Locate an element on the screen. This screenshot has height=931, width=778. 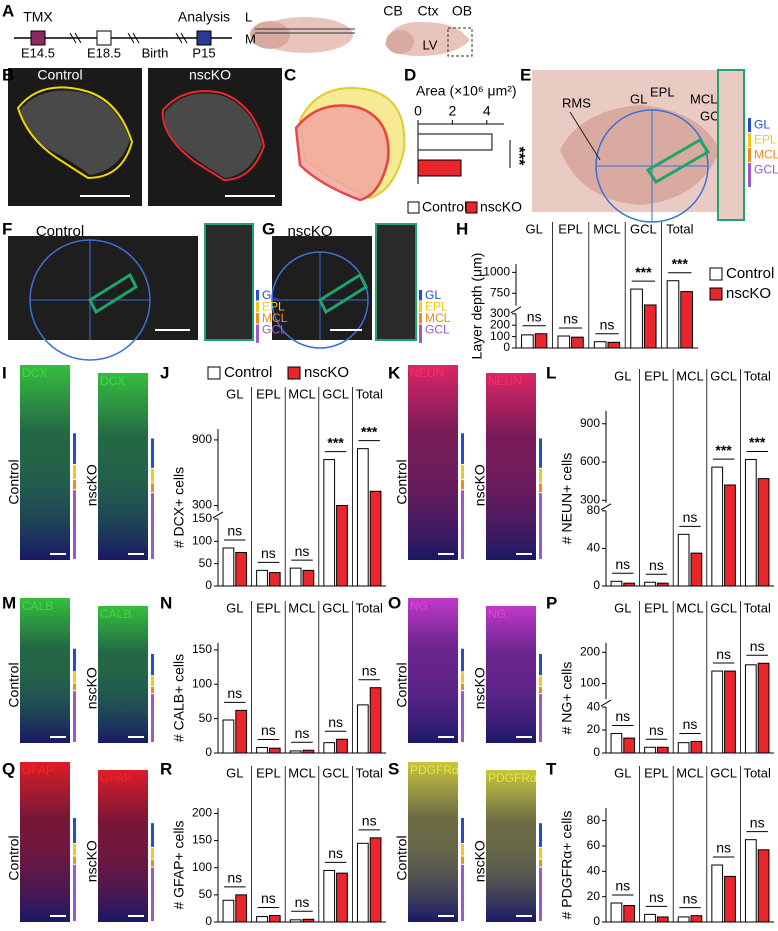
y-tick-label: 80 is located at coordinates (594, 820).